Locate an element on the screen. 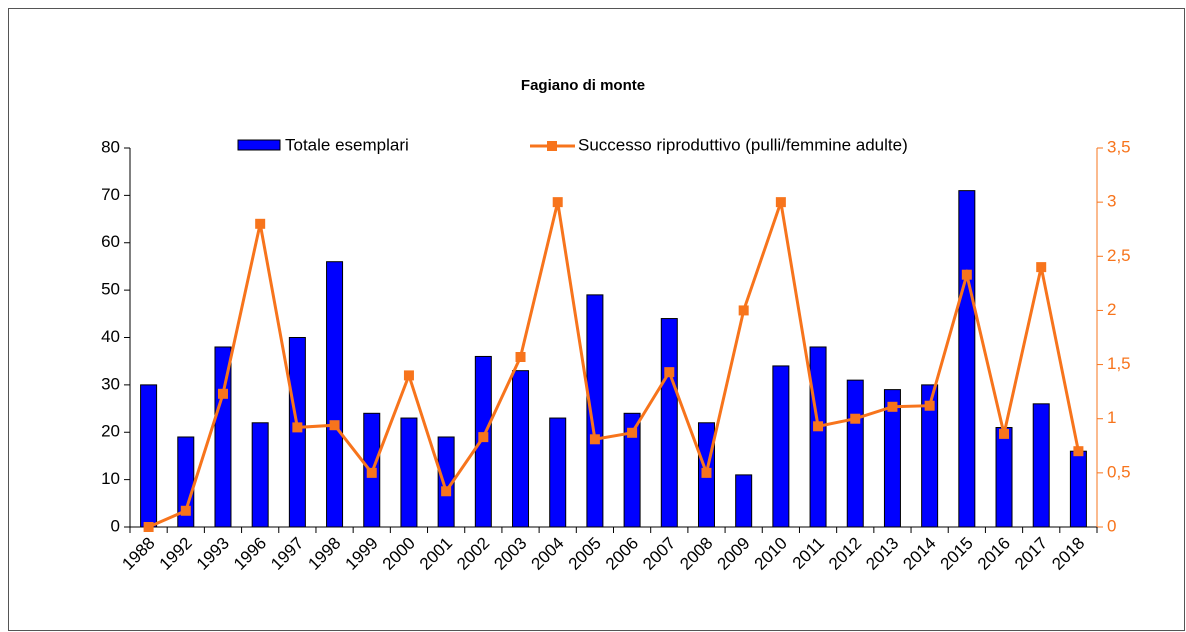 The height and width of the screenshot is (632, 1186). y-tick-label: 60 is located at coordinates (110, 241).